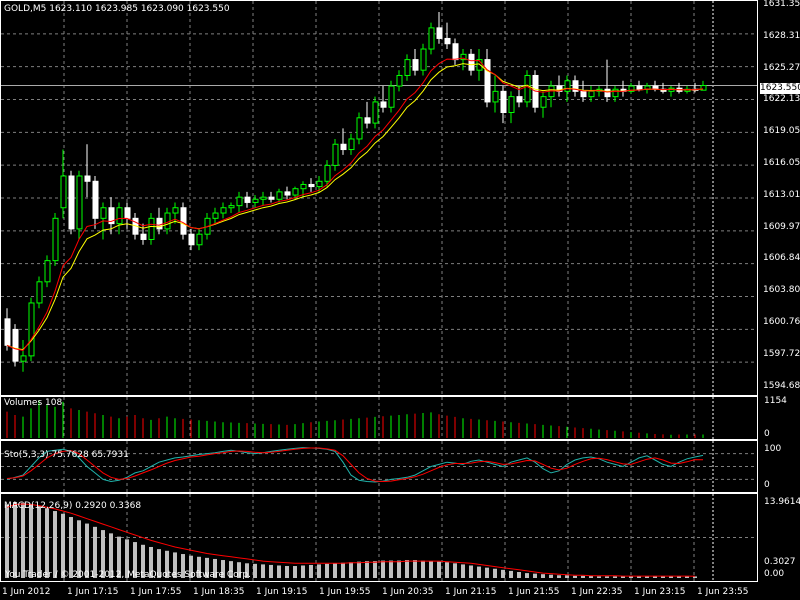  I want to click on time-axis-label: 1 Jun 19:55, so click(345, 592).